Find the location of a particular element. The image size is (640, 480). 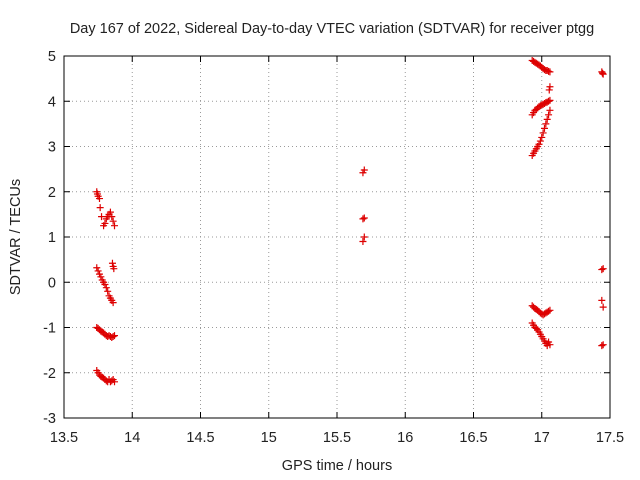

y-tick-label: 4 is located at coordinates (52, 102).